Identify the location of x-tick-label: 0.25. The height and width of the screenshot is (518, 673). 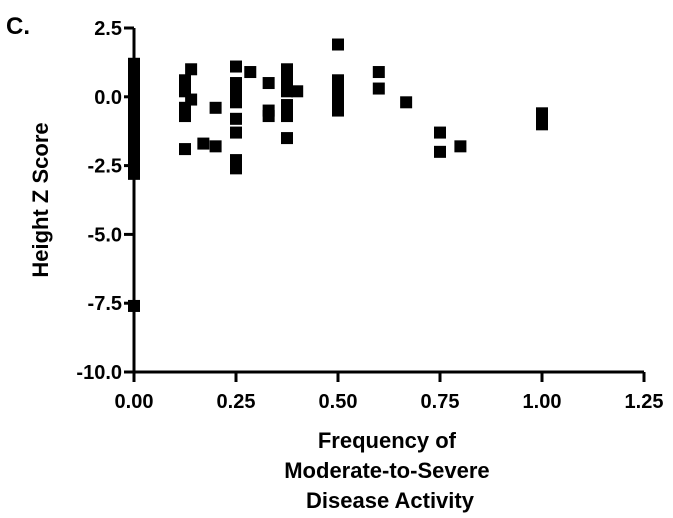
(236, 402).